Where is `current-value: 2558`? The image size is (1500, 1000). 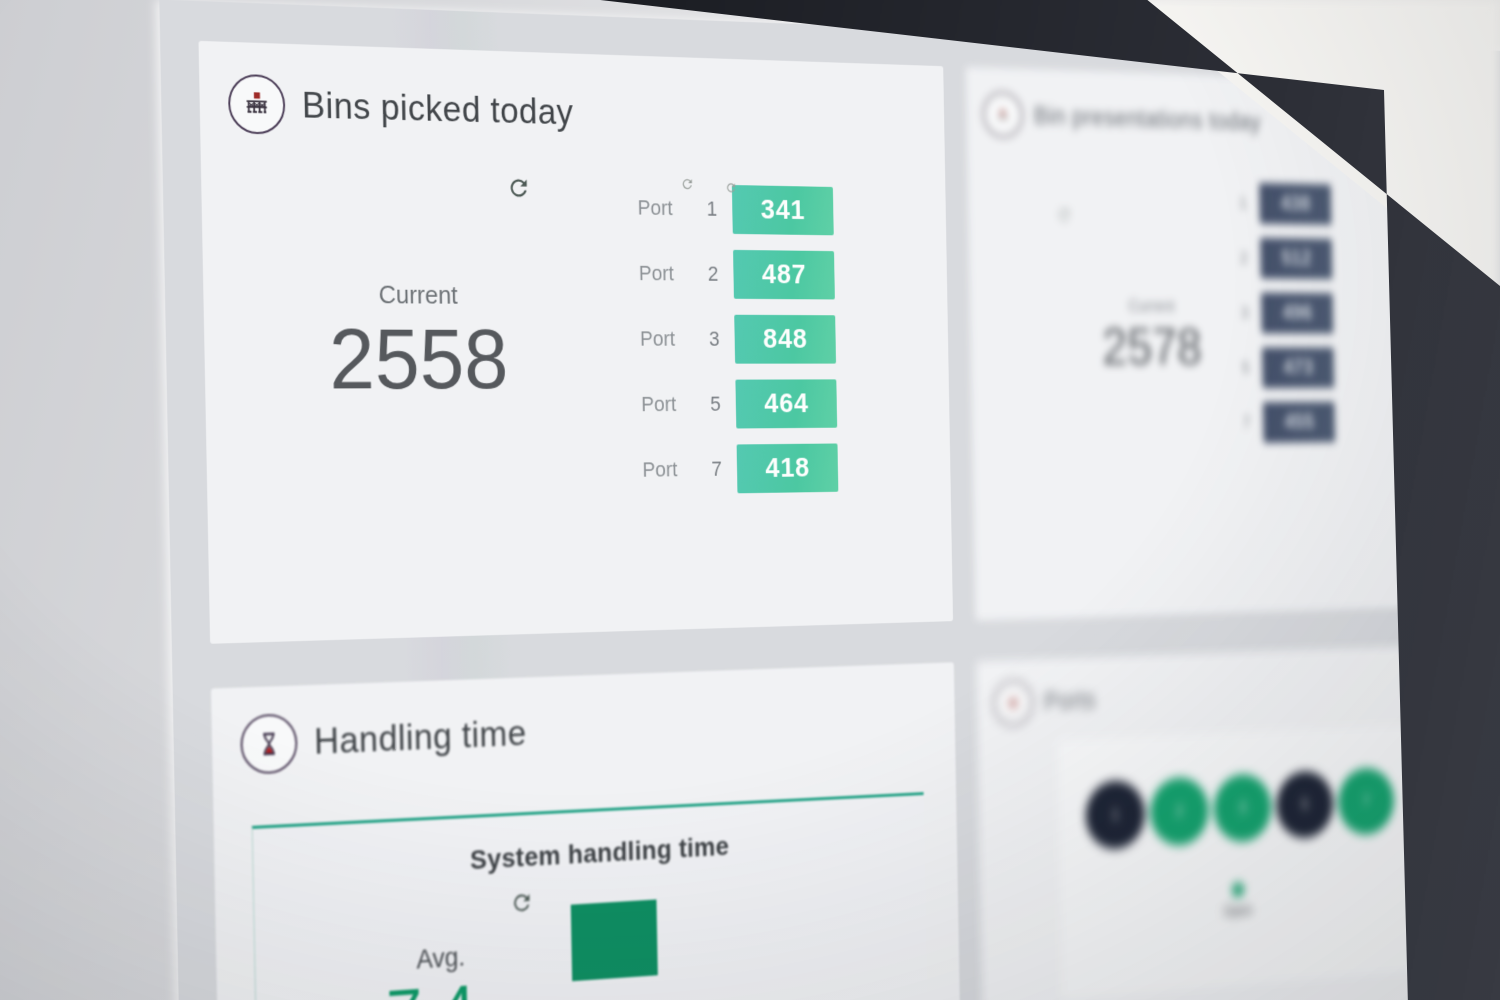
current-value: 2558 is located at coordinates (418, 358).